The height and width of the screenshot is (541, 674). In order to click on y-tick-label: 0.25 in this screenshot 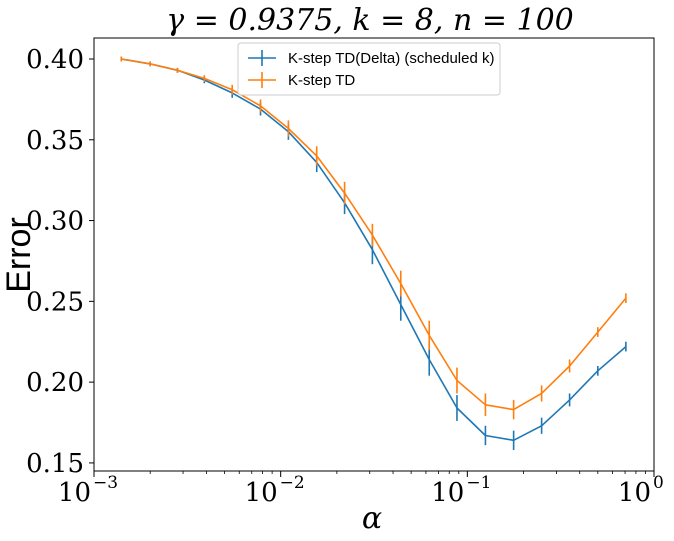, I will do `click(55, 302)`.